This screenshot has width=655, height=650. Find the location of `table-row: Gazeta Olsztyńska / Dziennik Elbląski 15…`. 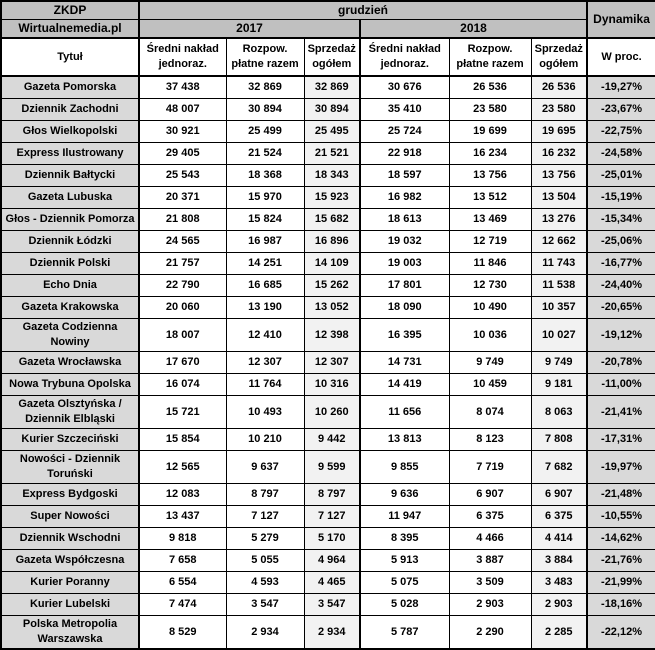

table-row: Gazeta Olsztyńska / Dziennik Elbląski 15… is located at coordinates (327, 412).